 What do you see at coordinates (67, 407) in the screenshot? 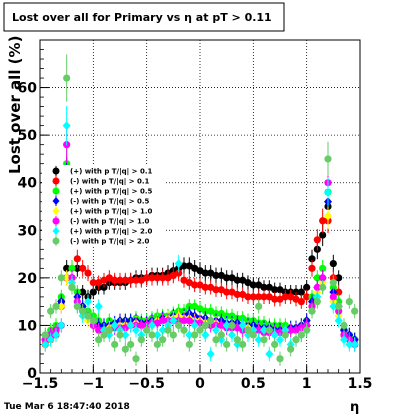
I see `footer-timestamp: Tue Mar 6 18:47:40 2018` at bounding box center [67, 407].